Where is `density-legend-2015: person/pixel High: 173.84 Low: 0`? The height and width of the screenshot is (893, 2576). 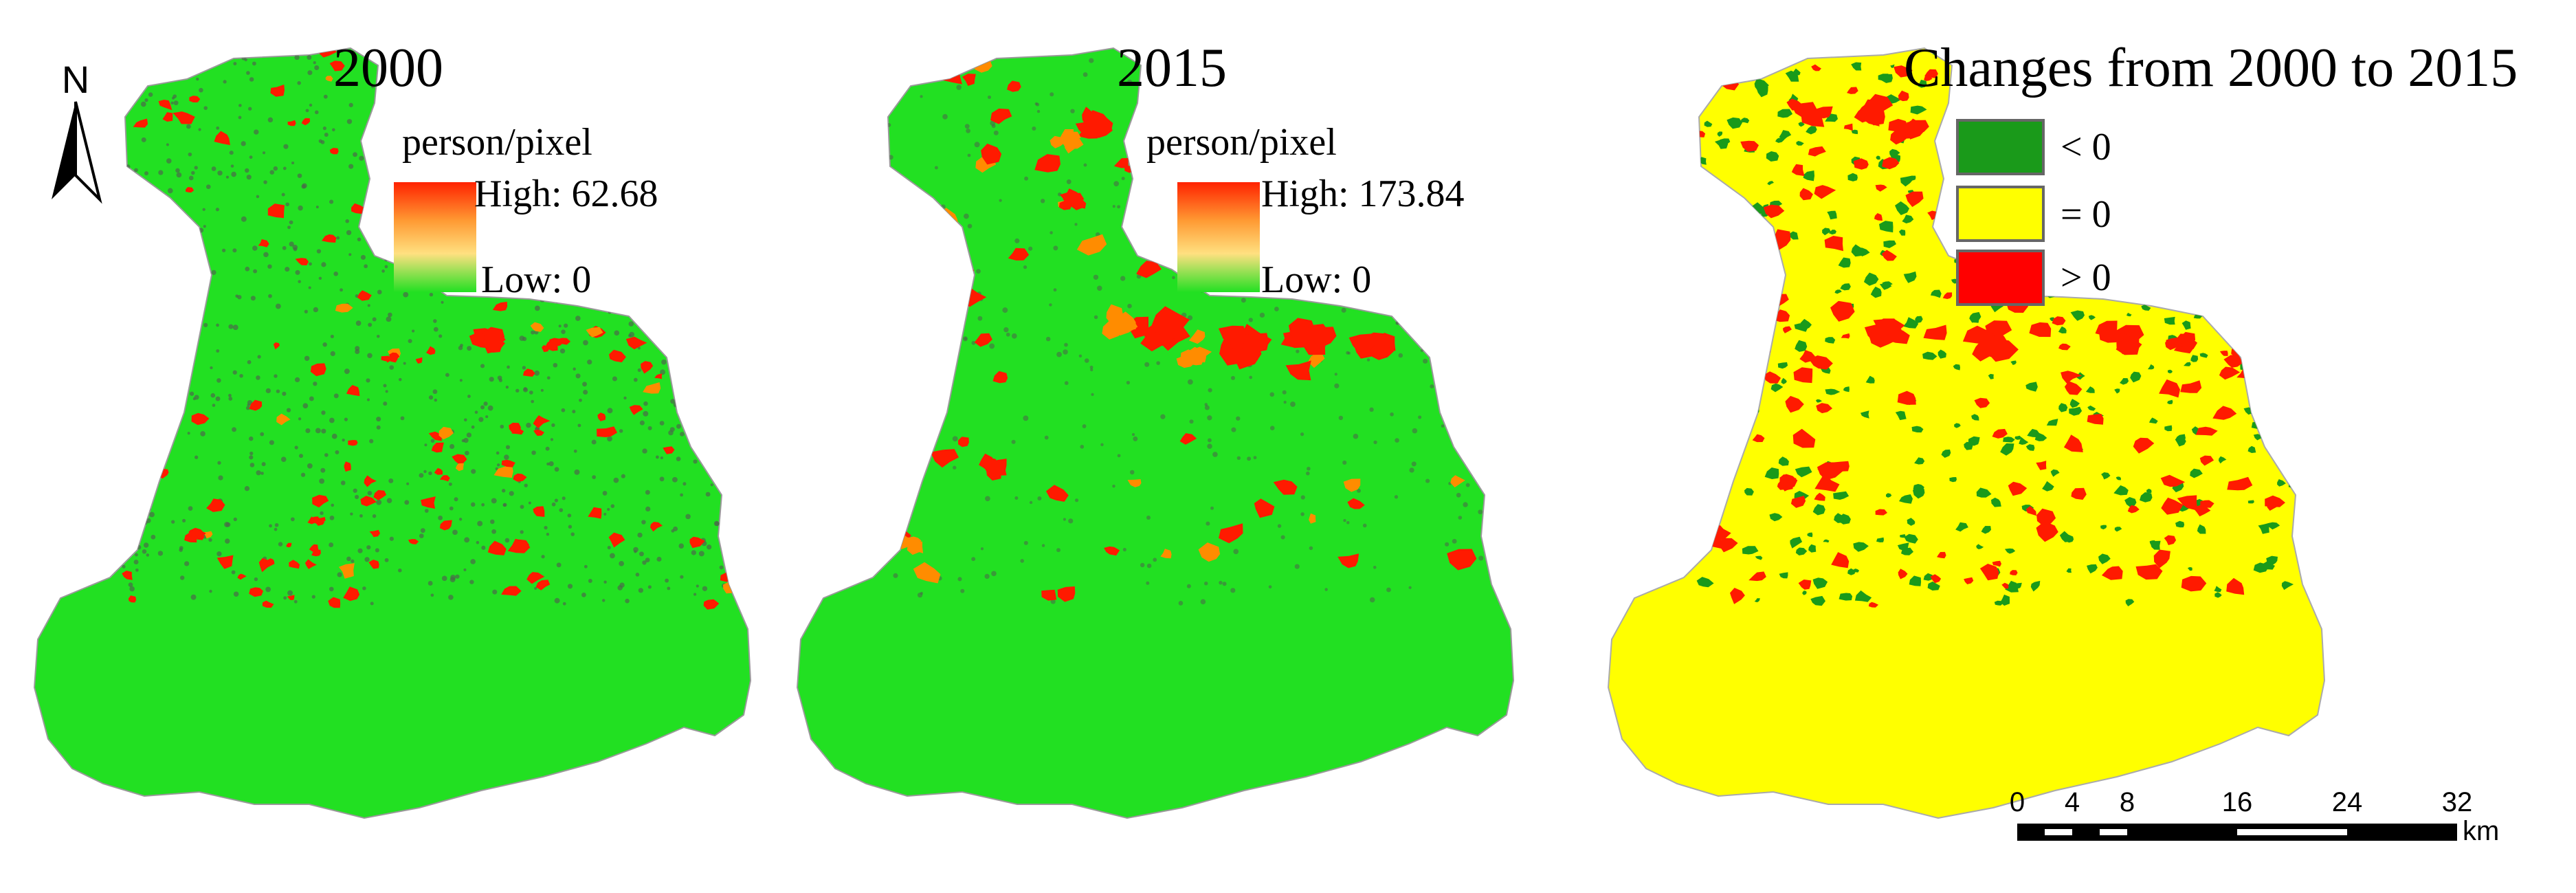 density-legend-2015: person/pixel High: 173.84 Low: 0 is located at coordinates (1305, 211).